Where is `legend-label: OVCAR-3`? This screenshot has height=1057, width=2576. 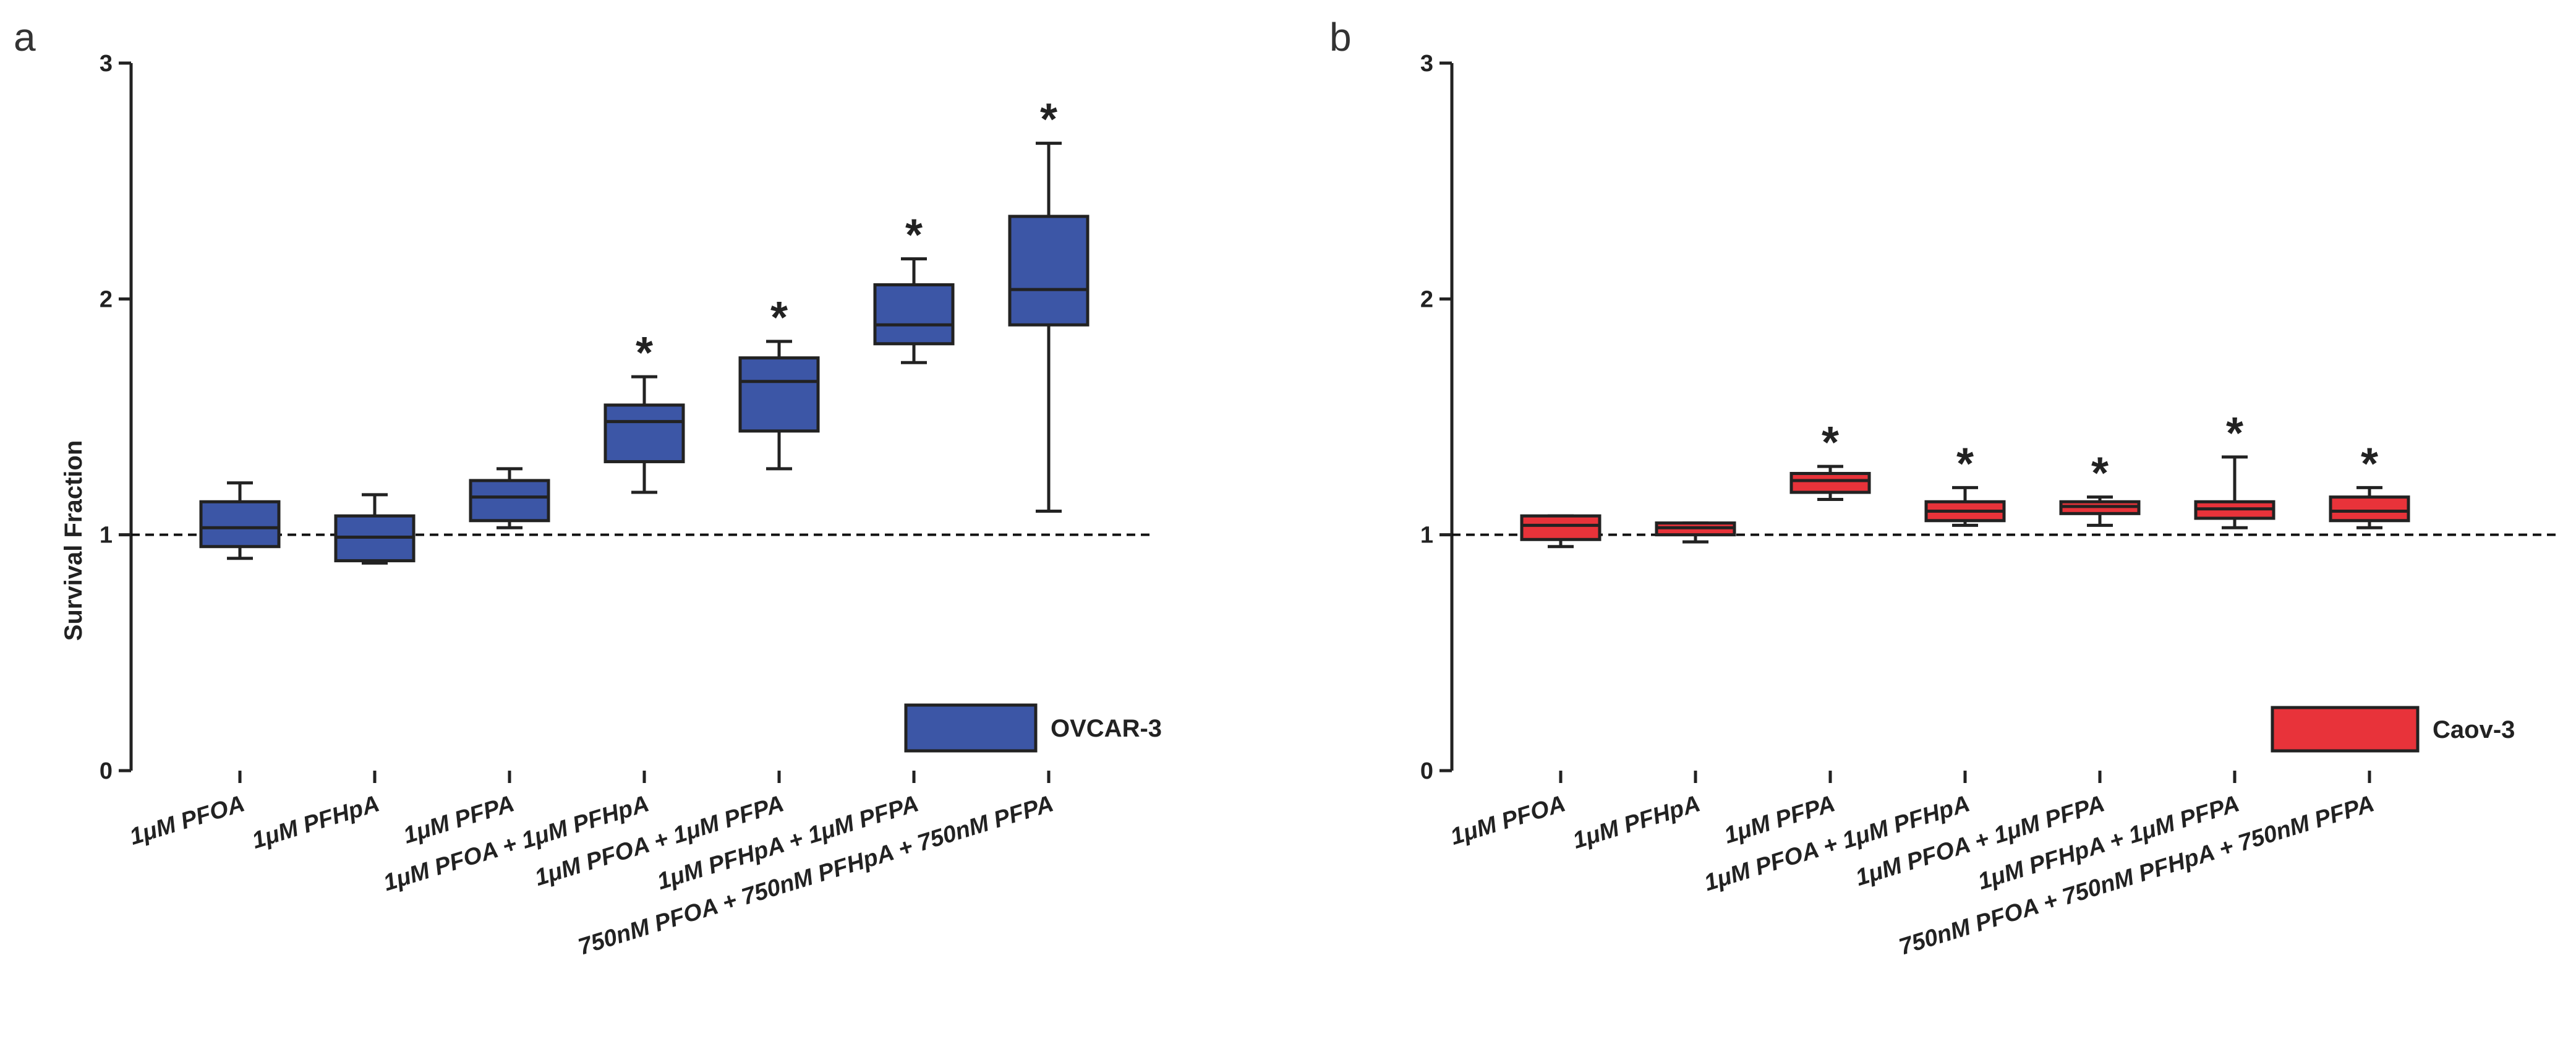
legend-label: OVCAR-3 is located at coordinates (1106, 728).